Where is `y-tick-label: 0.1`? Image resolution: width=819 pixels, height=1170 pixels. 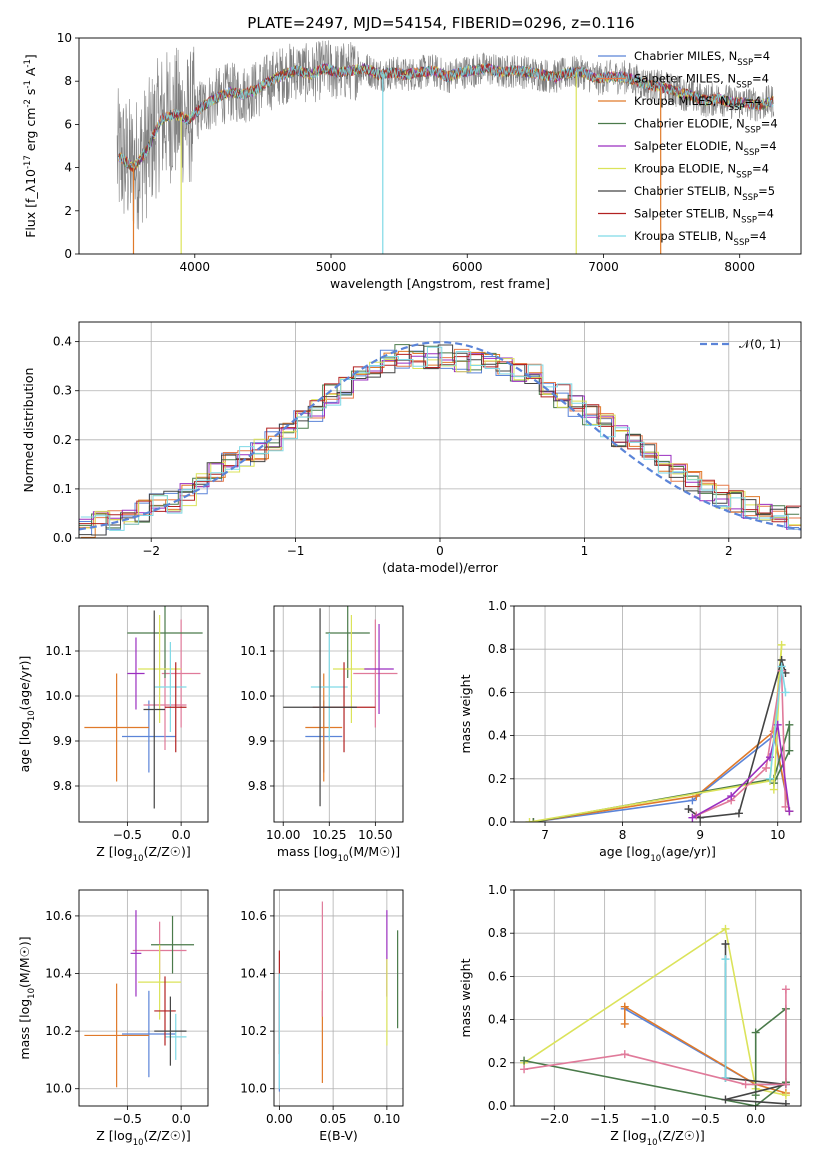 y-tick-label: 0.1 is located at coordinates (62, 489).